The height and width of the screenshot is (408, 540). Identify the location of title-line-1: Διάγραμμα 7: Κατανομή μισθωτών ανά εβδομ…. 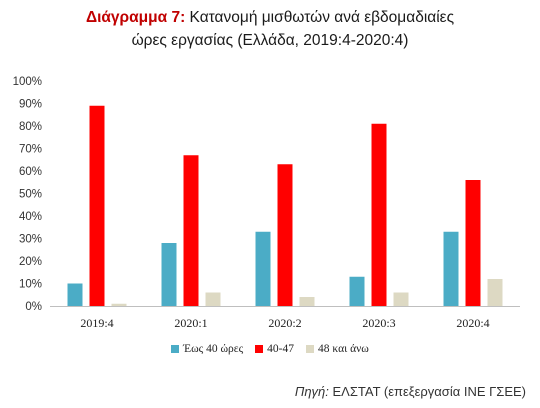
(270, 17).